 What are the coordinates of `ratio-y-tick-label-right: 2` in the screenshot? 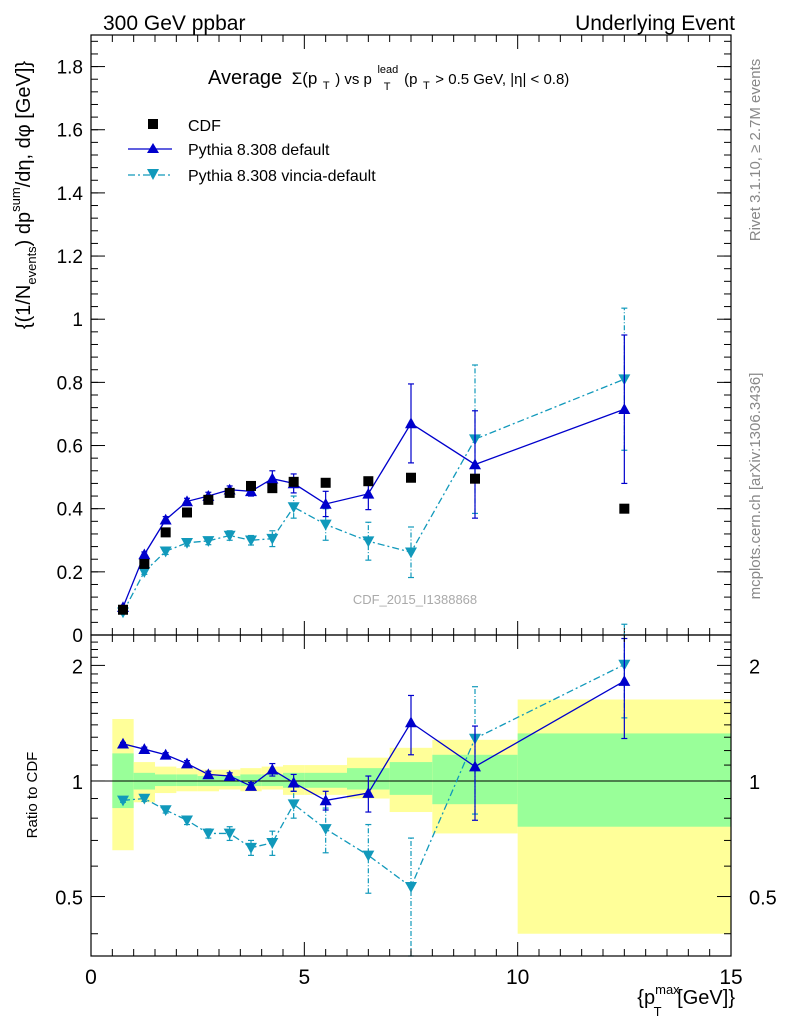 It's located at (754, 667).